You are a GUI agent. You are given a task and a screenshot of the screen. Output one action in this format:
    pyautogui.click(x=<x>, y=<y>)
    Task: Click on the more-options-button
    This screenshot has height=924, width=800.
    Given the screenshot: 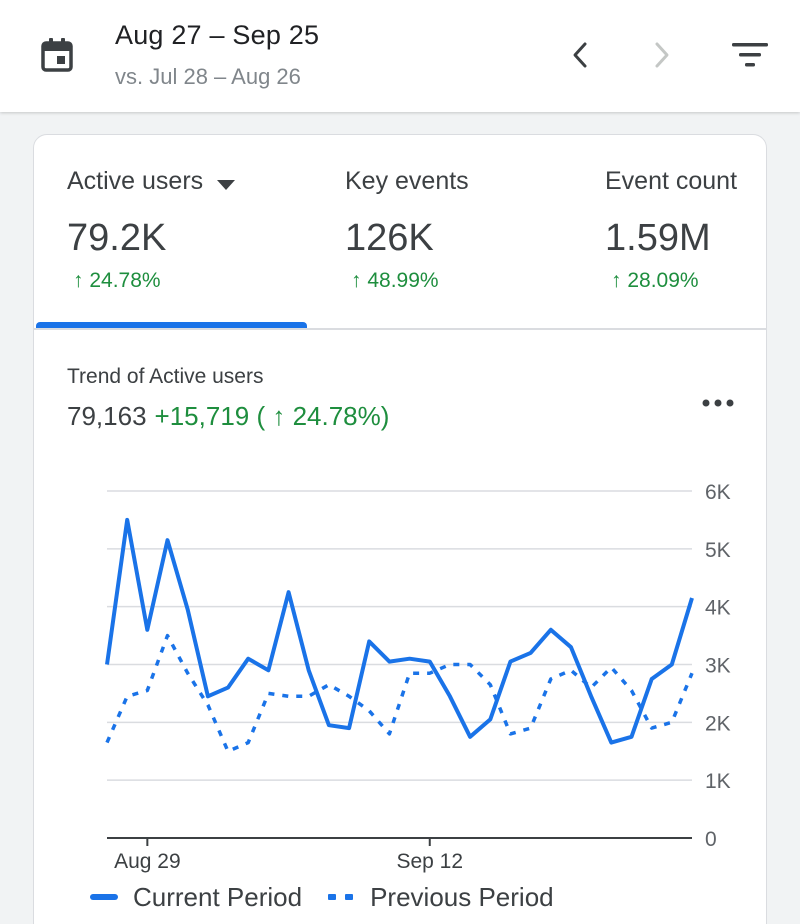 What is the action you would take?
    pyautogui.click(x=718, y=403)
    